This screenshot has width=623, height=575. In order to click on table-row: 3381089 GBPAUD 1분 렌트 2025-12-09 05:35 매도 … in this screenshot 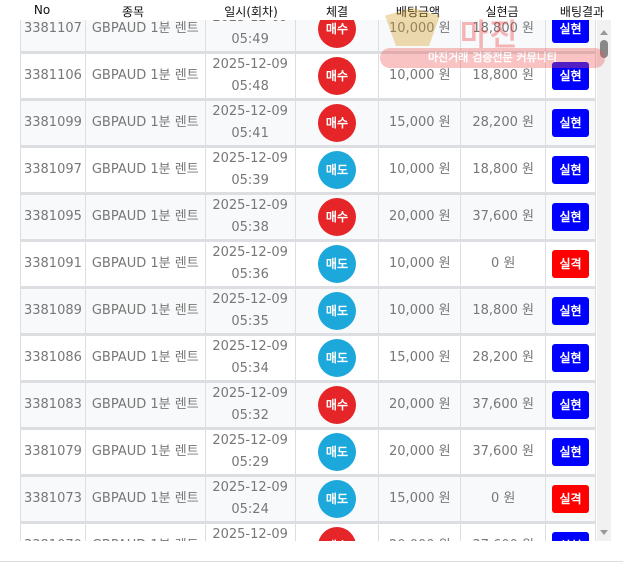, I will do `click(308, 309)`.